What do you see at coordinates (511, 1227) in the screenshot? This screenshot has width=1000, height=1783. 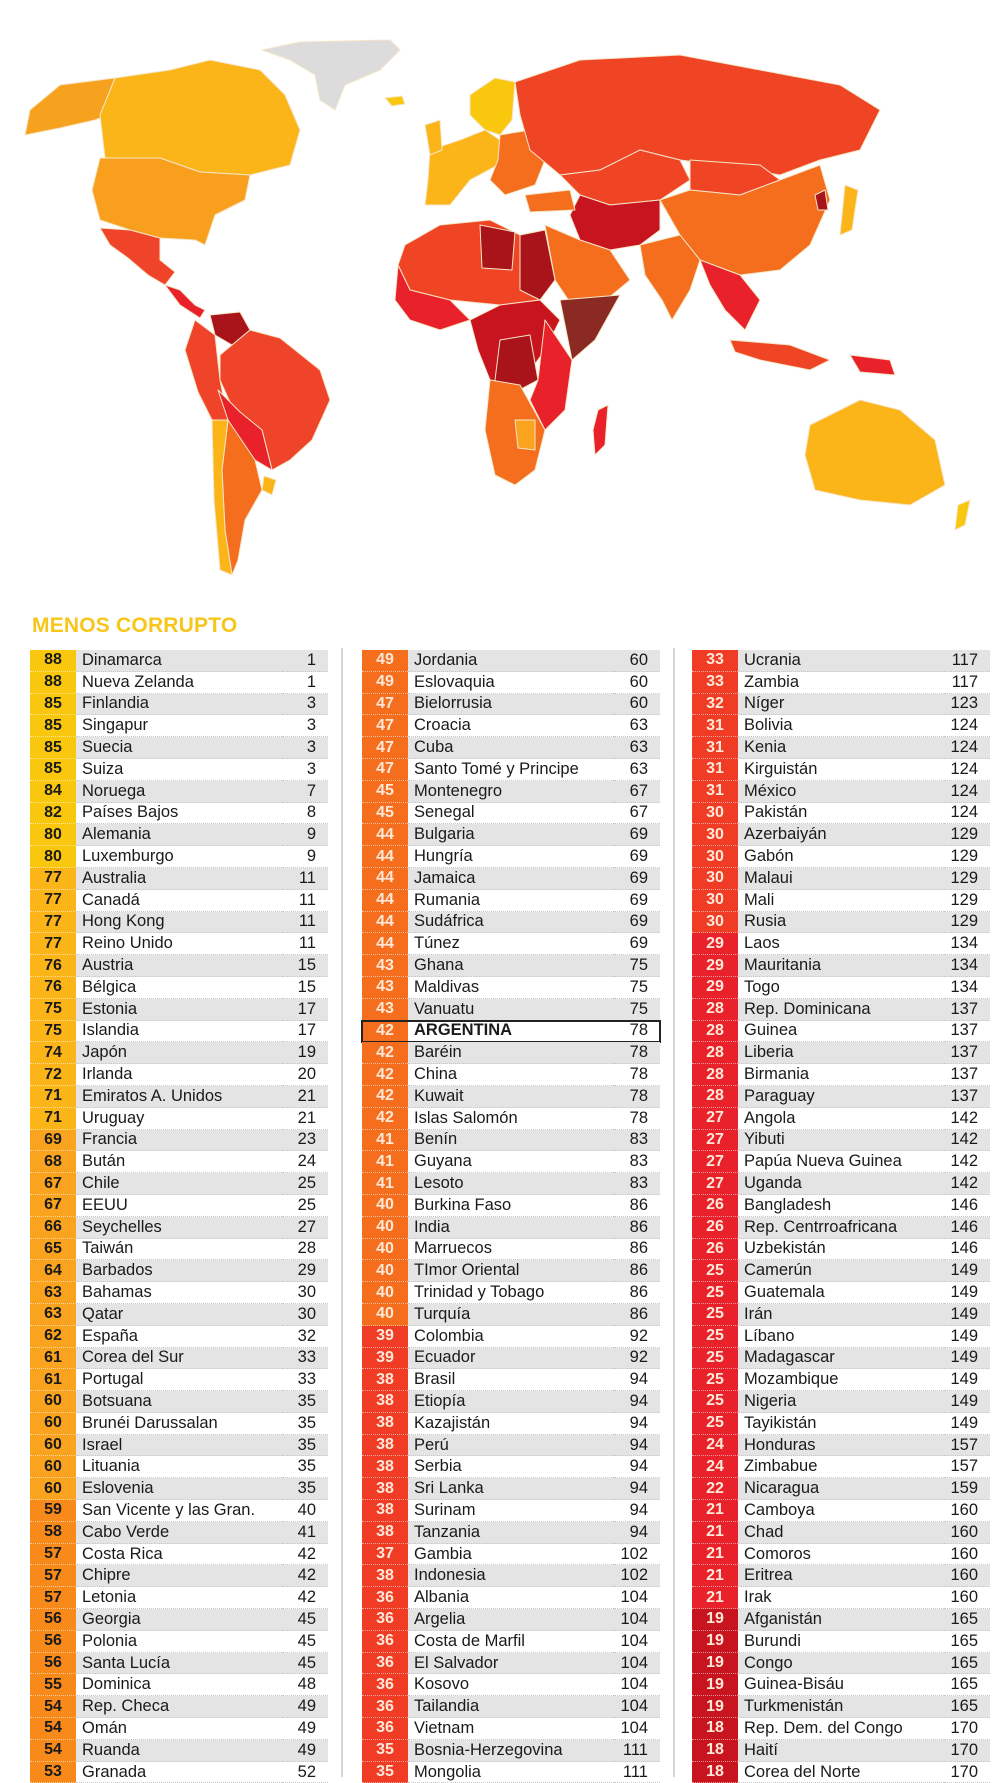 I see `table-row: 40 India 86` at bounding box center [511, 1227].